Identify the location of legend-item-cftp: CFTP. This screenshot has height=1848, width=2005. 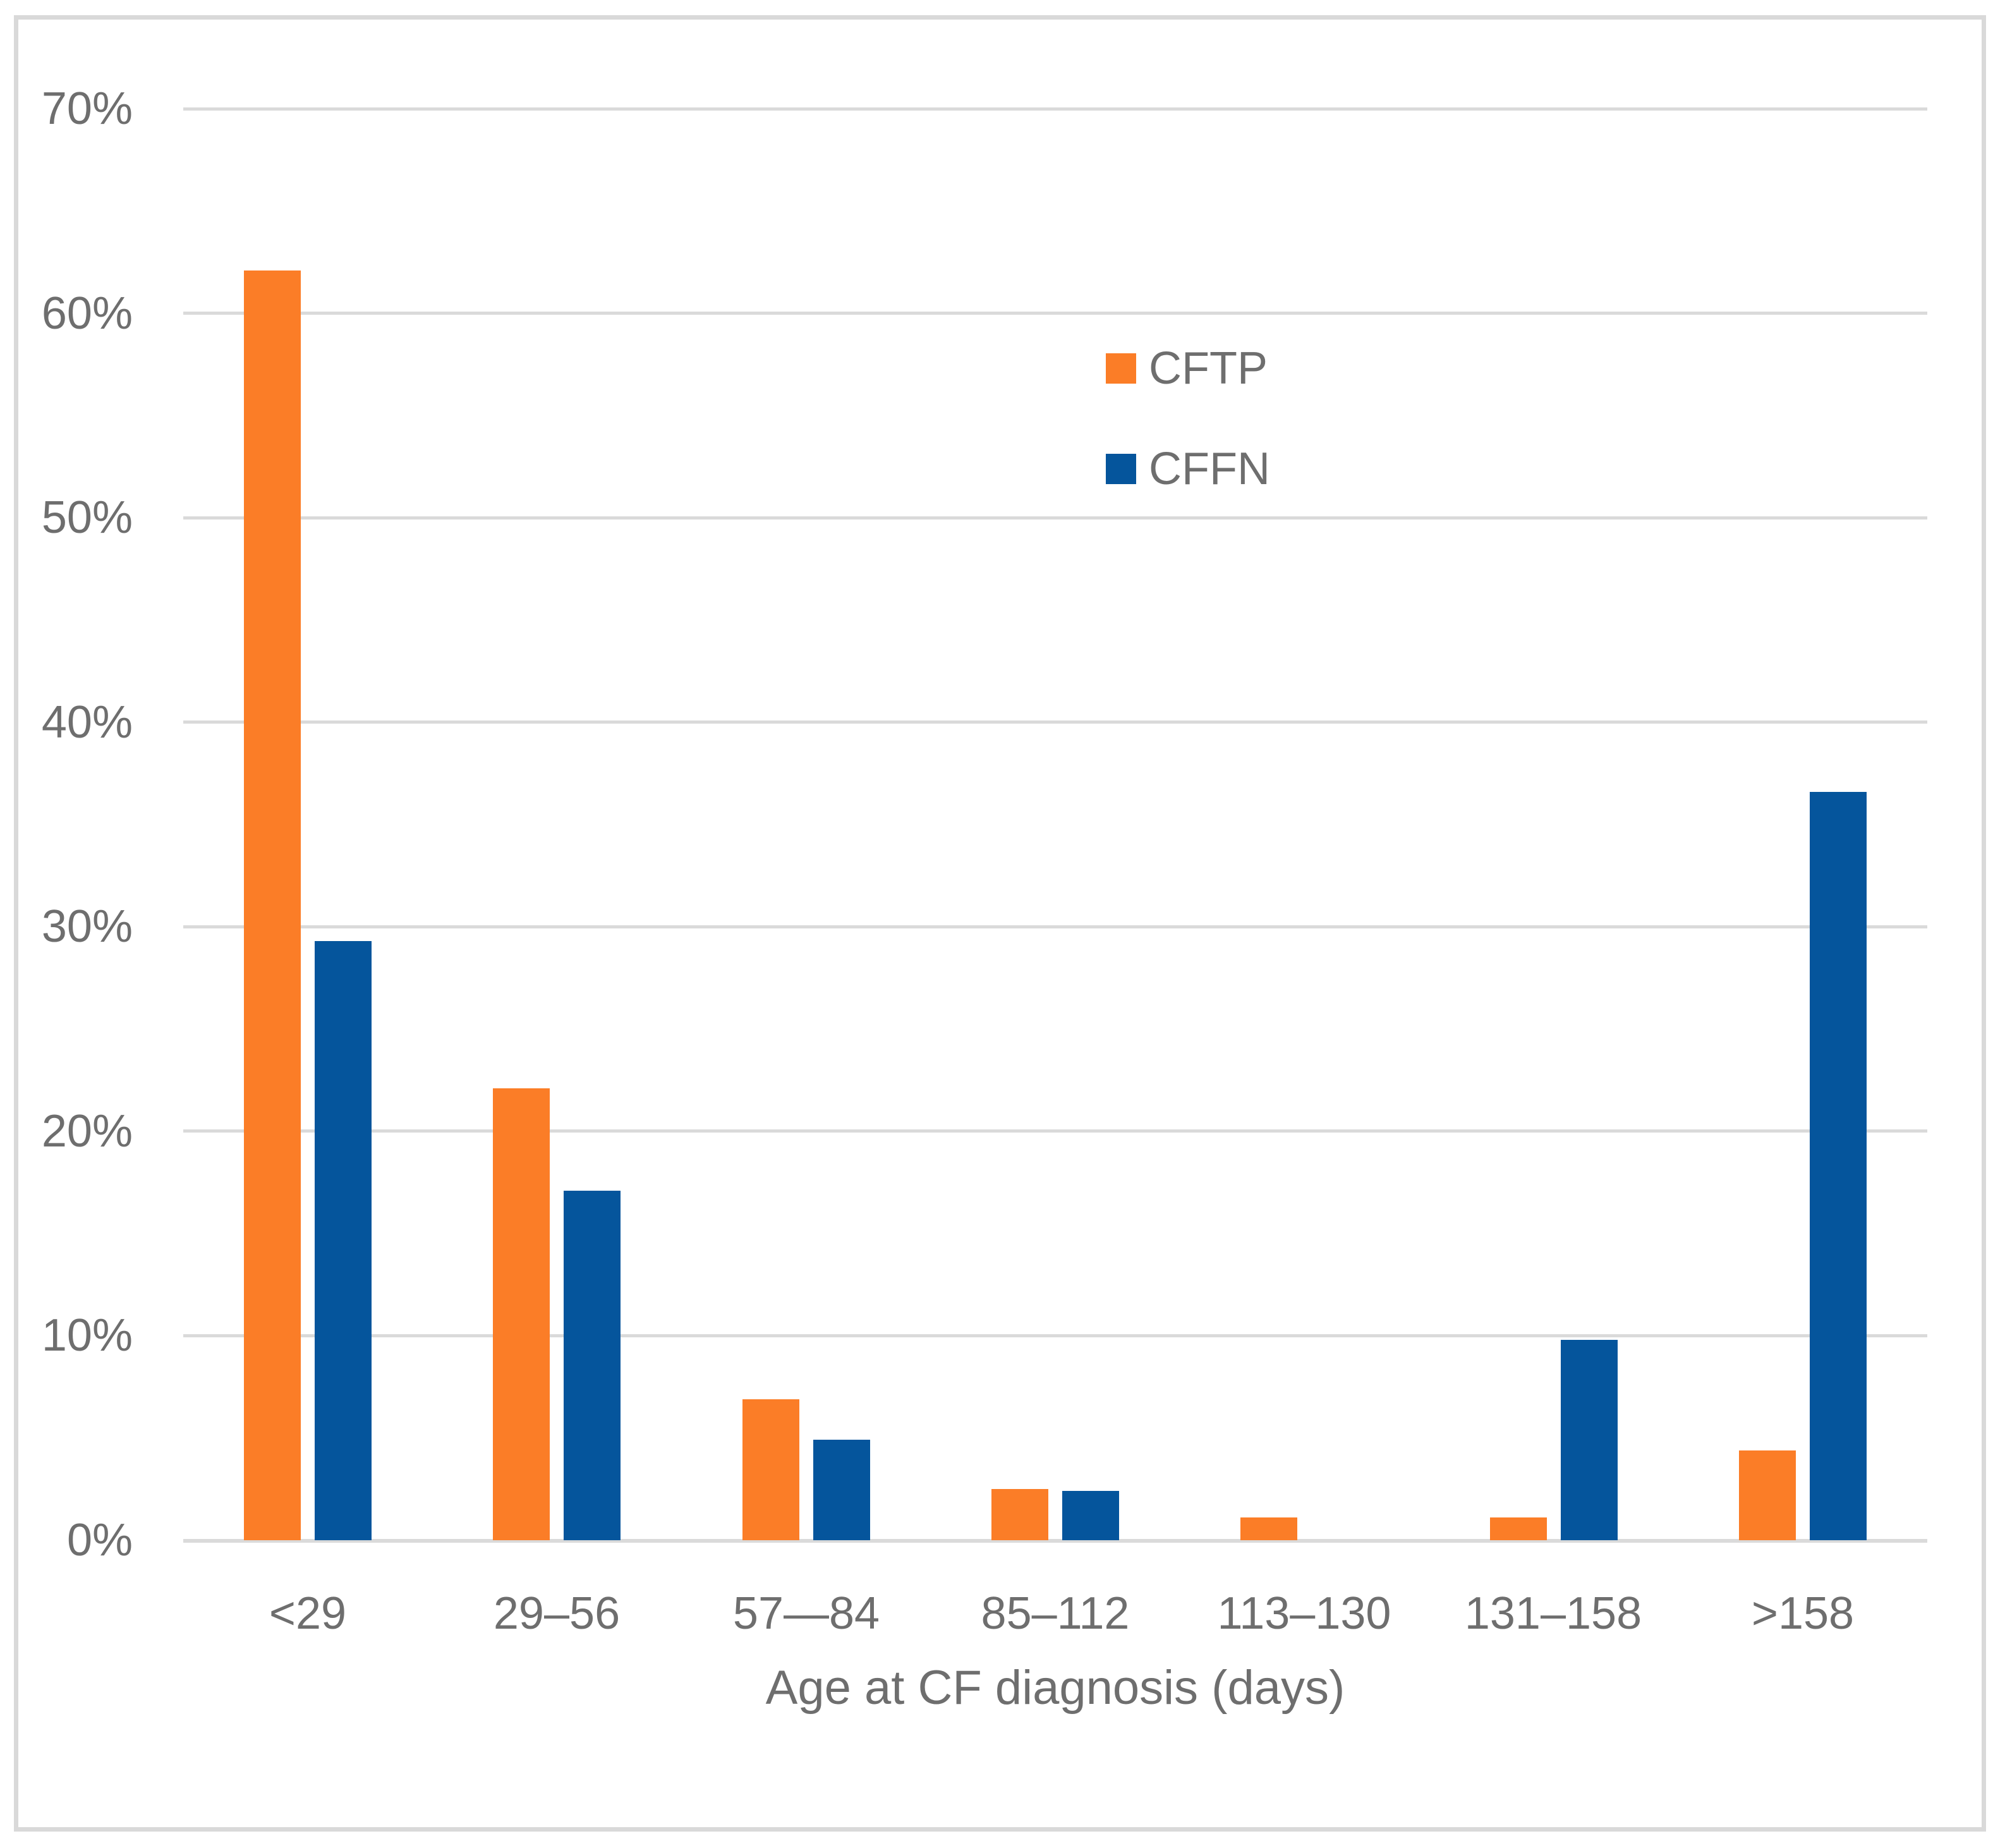
(1188, 369).